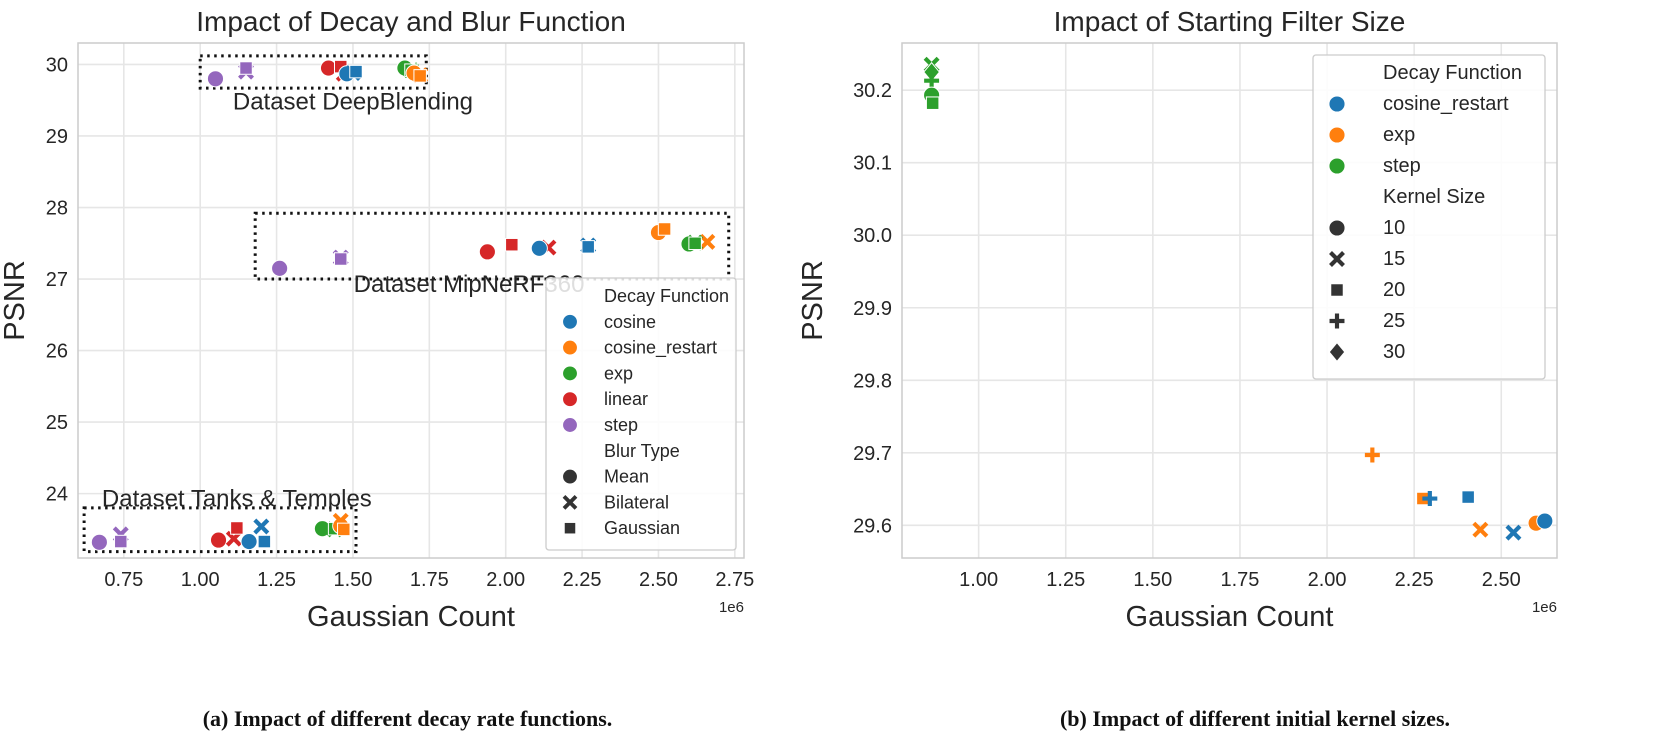 The height and width of the screenshot is (742, 1670). What do you see at coordinates (57, 65) in the screenshot?
I see `y-tick-label: 30` at bounding box center [57, 65].